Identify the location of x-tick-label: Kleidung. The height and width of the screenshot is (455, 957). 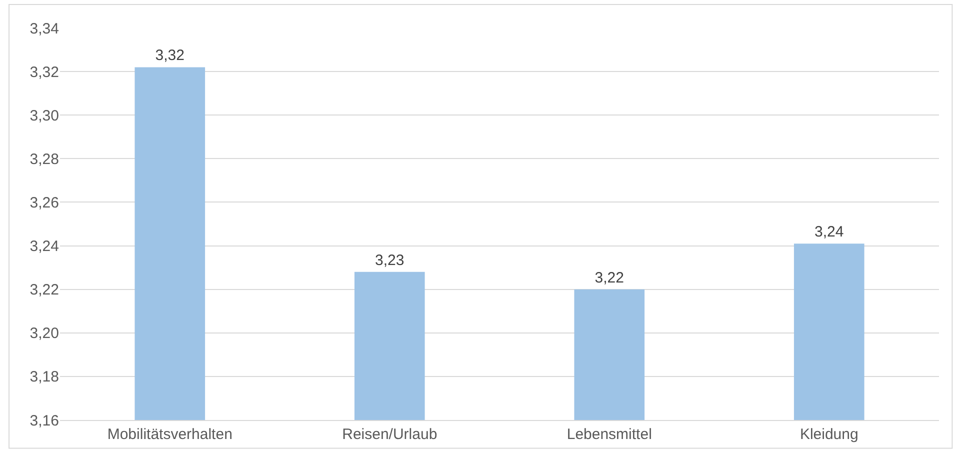
(829, 434).